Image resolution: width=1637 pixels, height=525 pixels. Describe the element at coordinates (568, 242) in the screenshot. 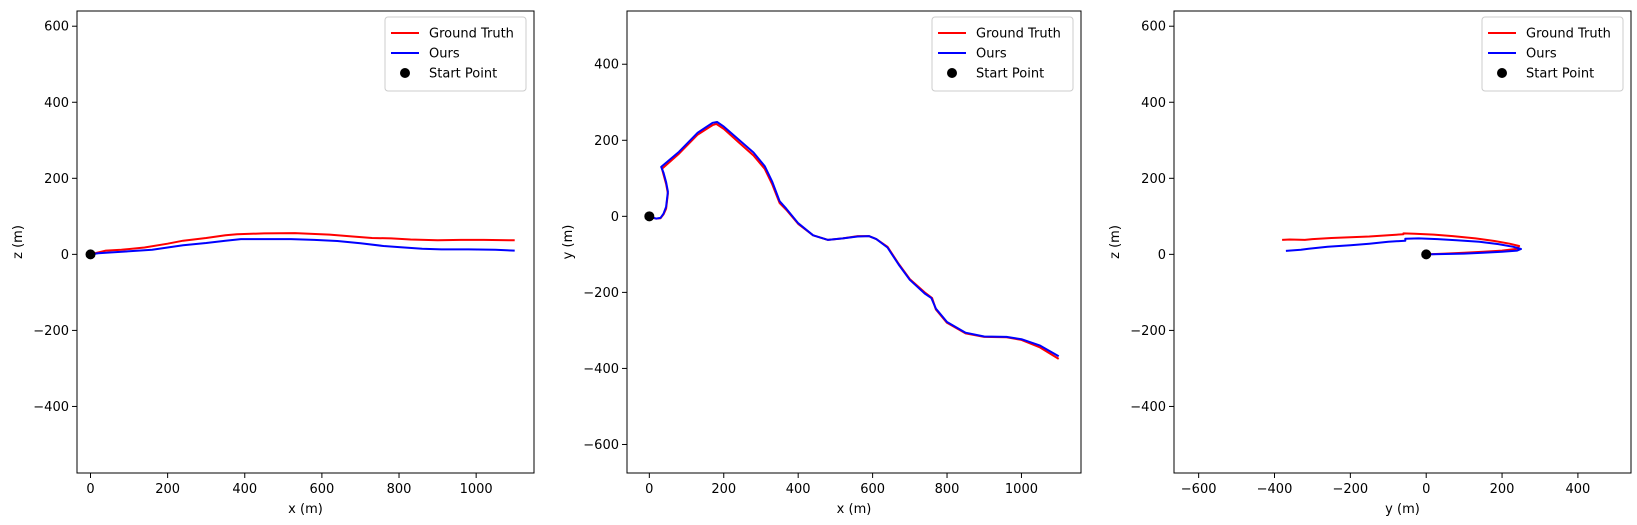

I see `y-axis-label: y (m)` at that location.